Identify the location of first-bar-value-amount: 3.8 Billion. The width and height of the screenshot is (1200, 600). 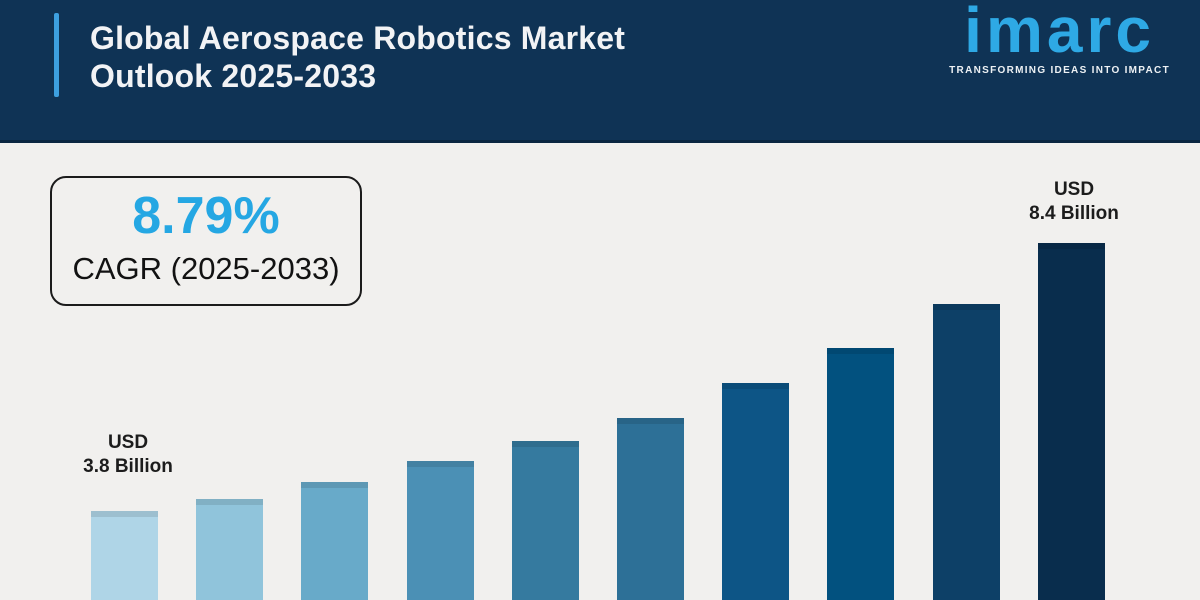
(128, 466).